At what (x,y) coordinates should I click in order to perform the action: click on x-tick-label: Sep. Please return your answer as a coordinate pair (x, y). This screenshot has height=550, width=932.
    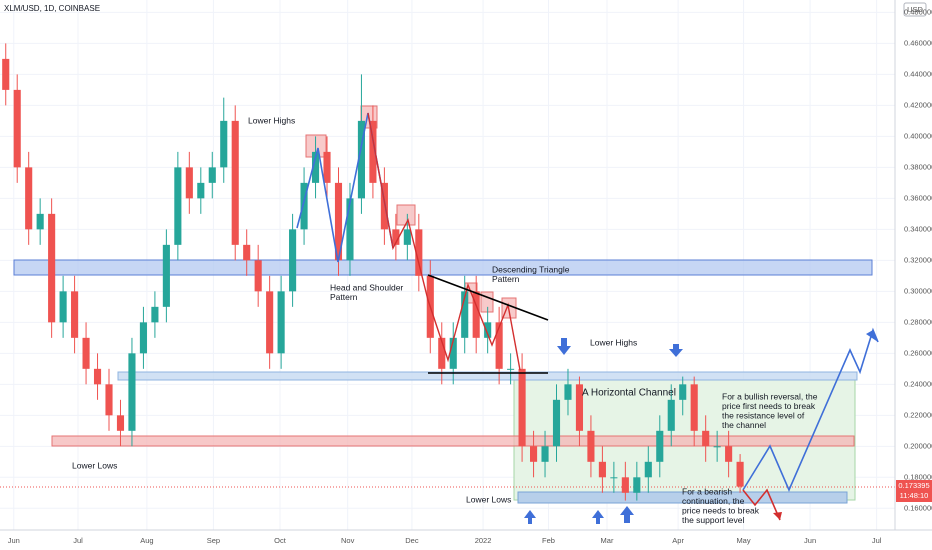
    Looking at the image, I should click on (213, 540).